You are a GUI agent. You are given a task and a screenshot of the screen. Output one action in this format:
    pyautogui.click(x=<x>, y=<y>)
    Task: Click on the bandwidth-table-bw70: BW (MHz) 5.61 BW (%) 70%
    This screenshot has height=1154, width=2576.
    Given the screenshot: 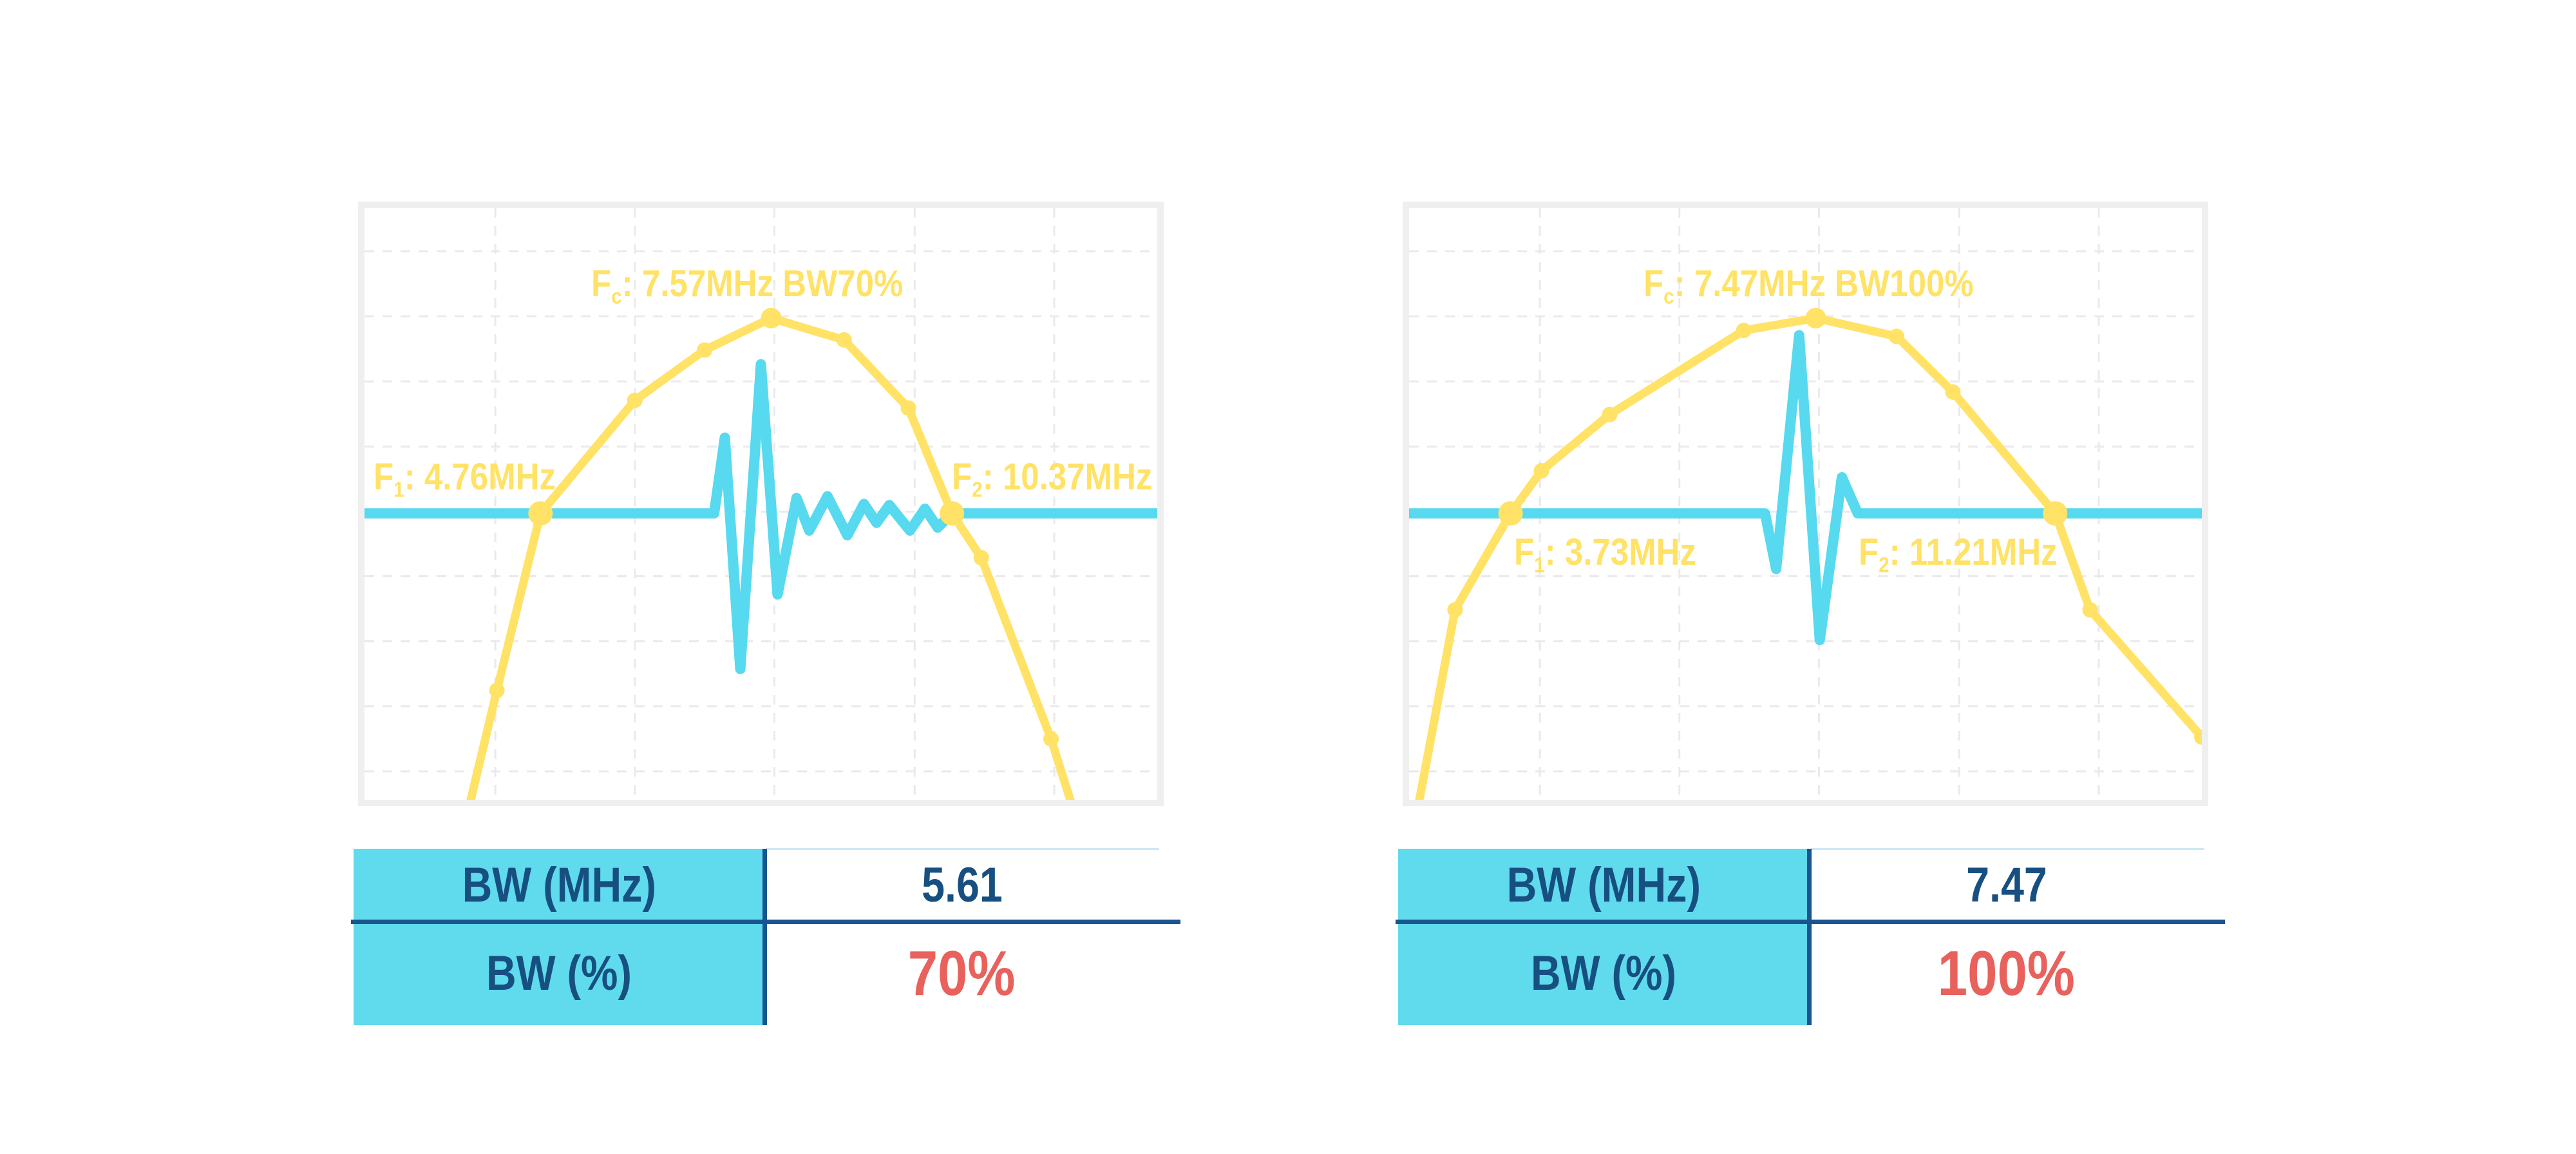 What is the action you would take?
    pyautogui.click(x=765, y=936)
    